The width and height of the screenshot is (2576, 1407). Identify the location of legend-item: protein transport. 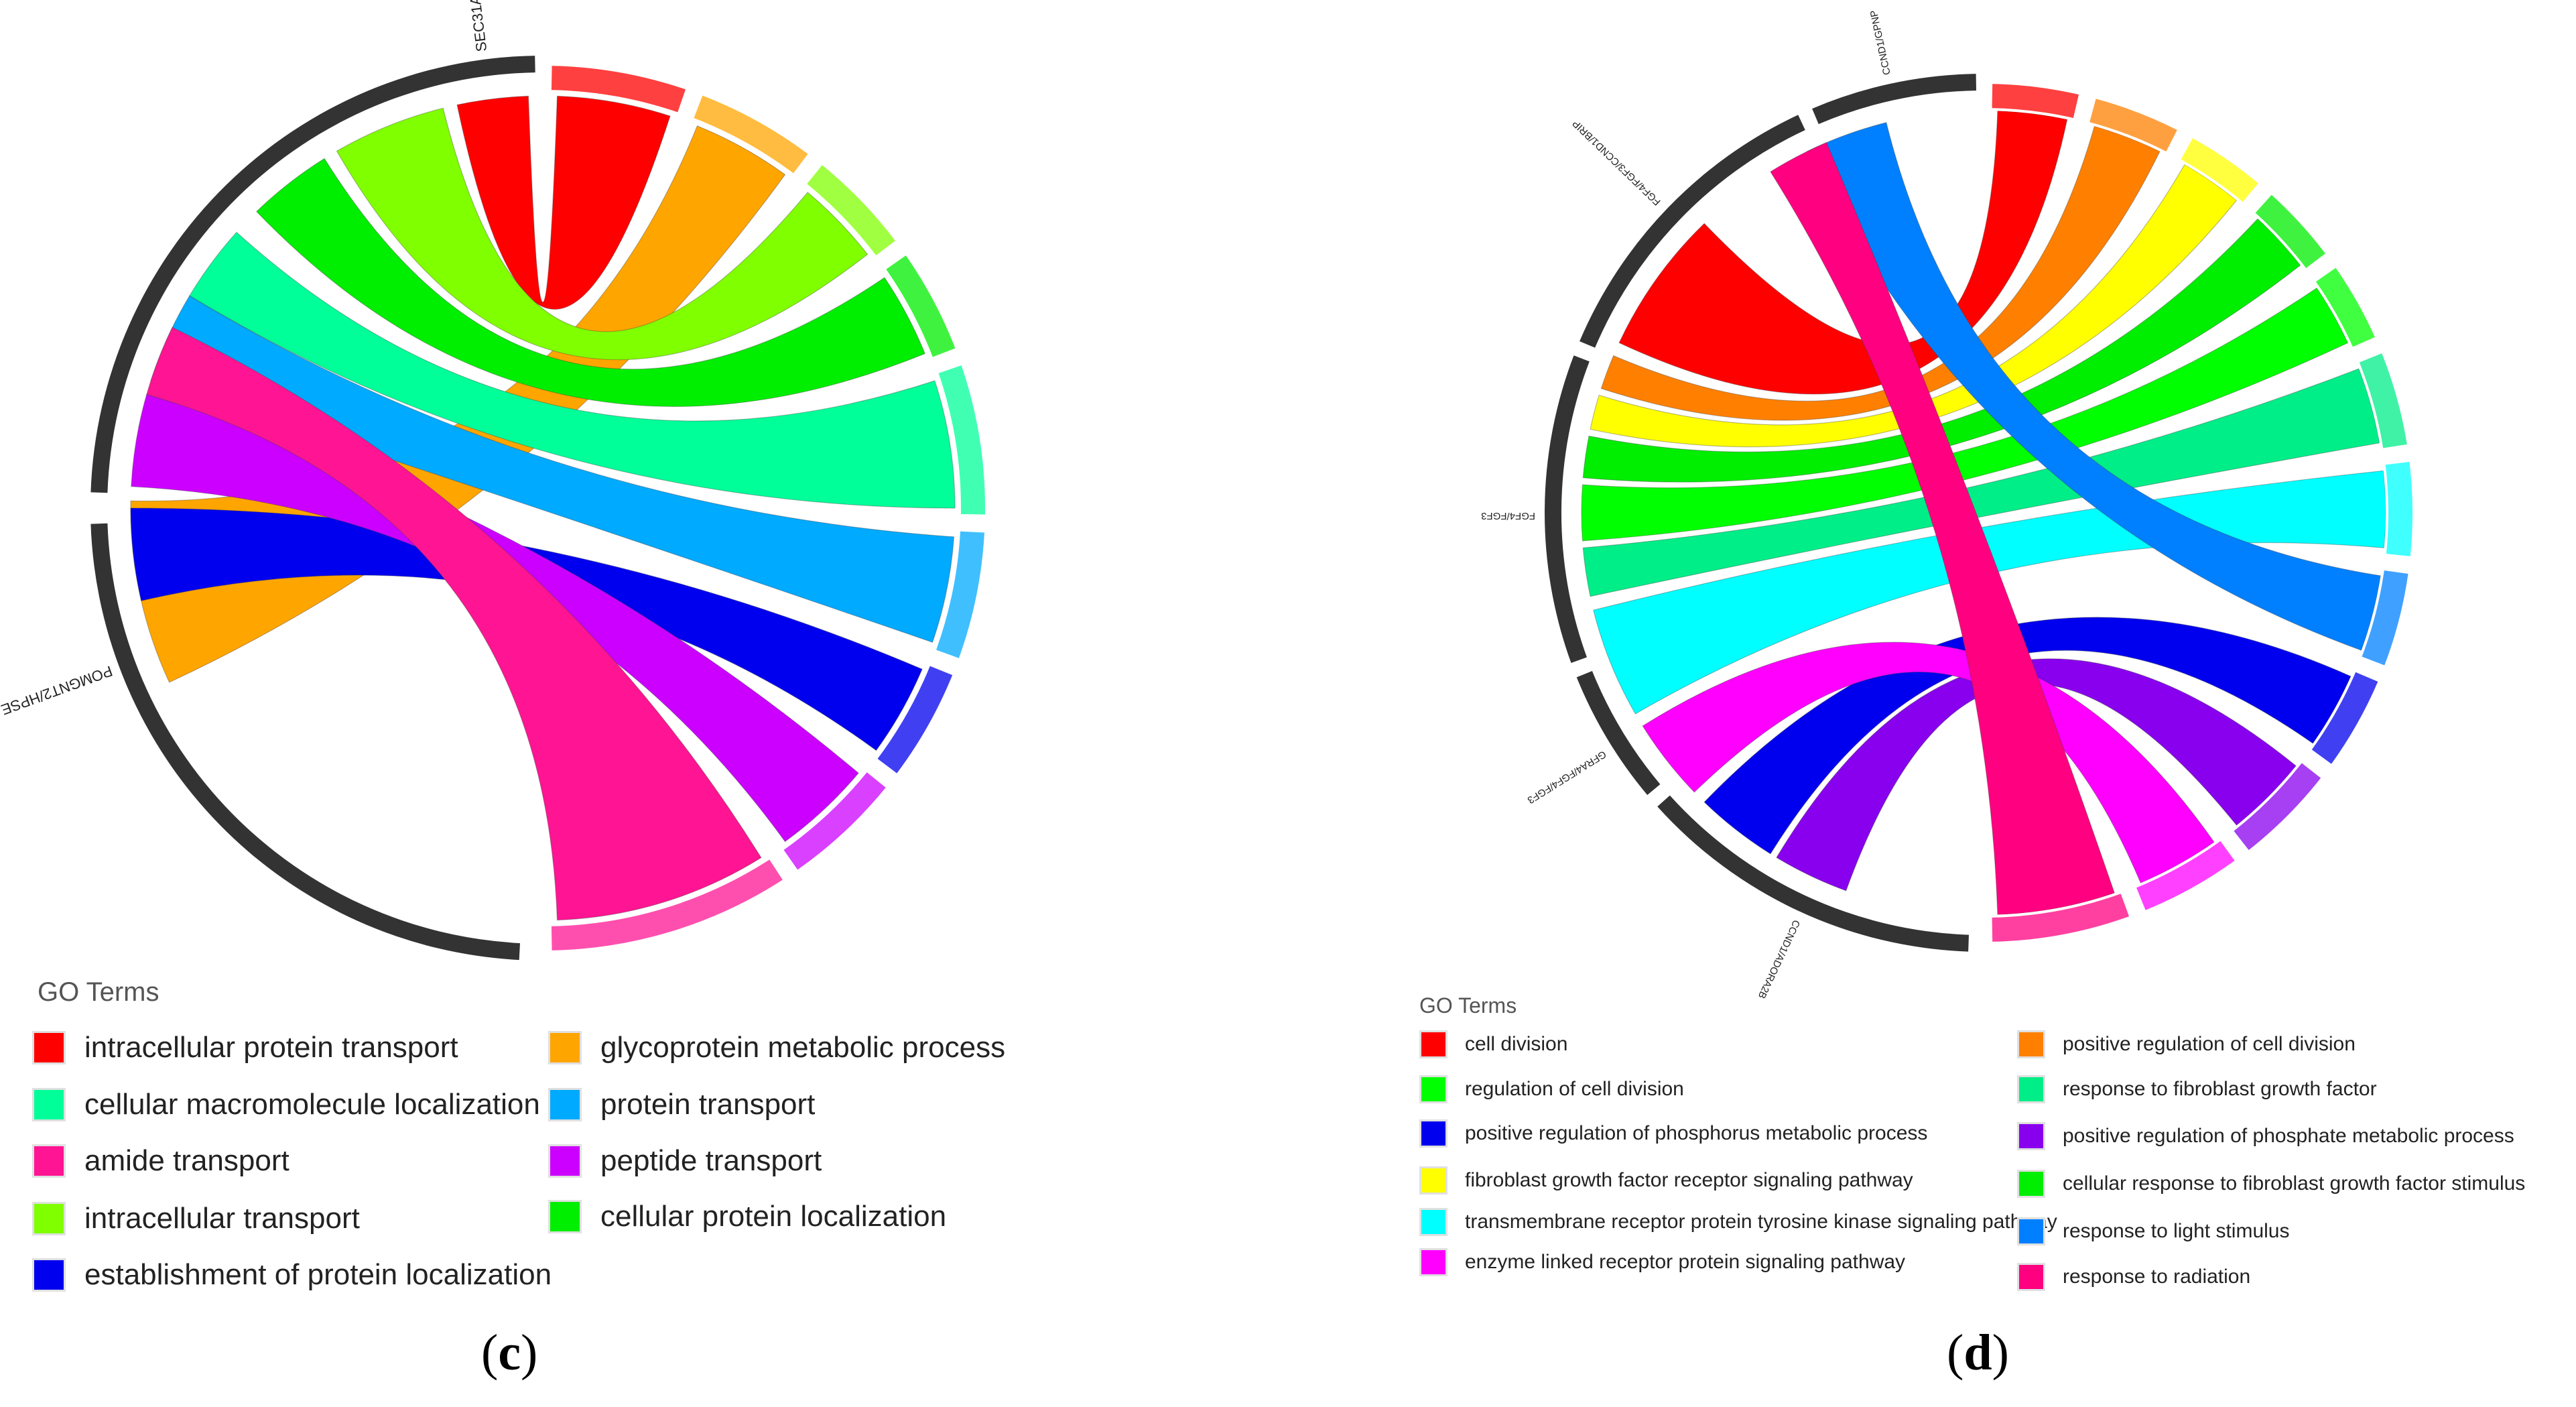
(681, 1104).